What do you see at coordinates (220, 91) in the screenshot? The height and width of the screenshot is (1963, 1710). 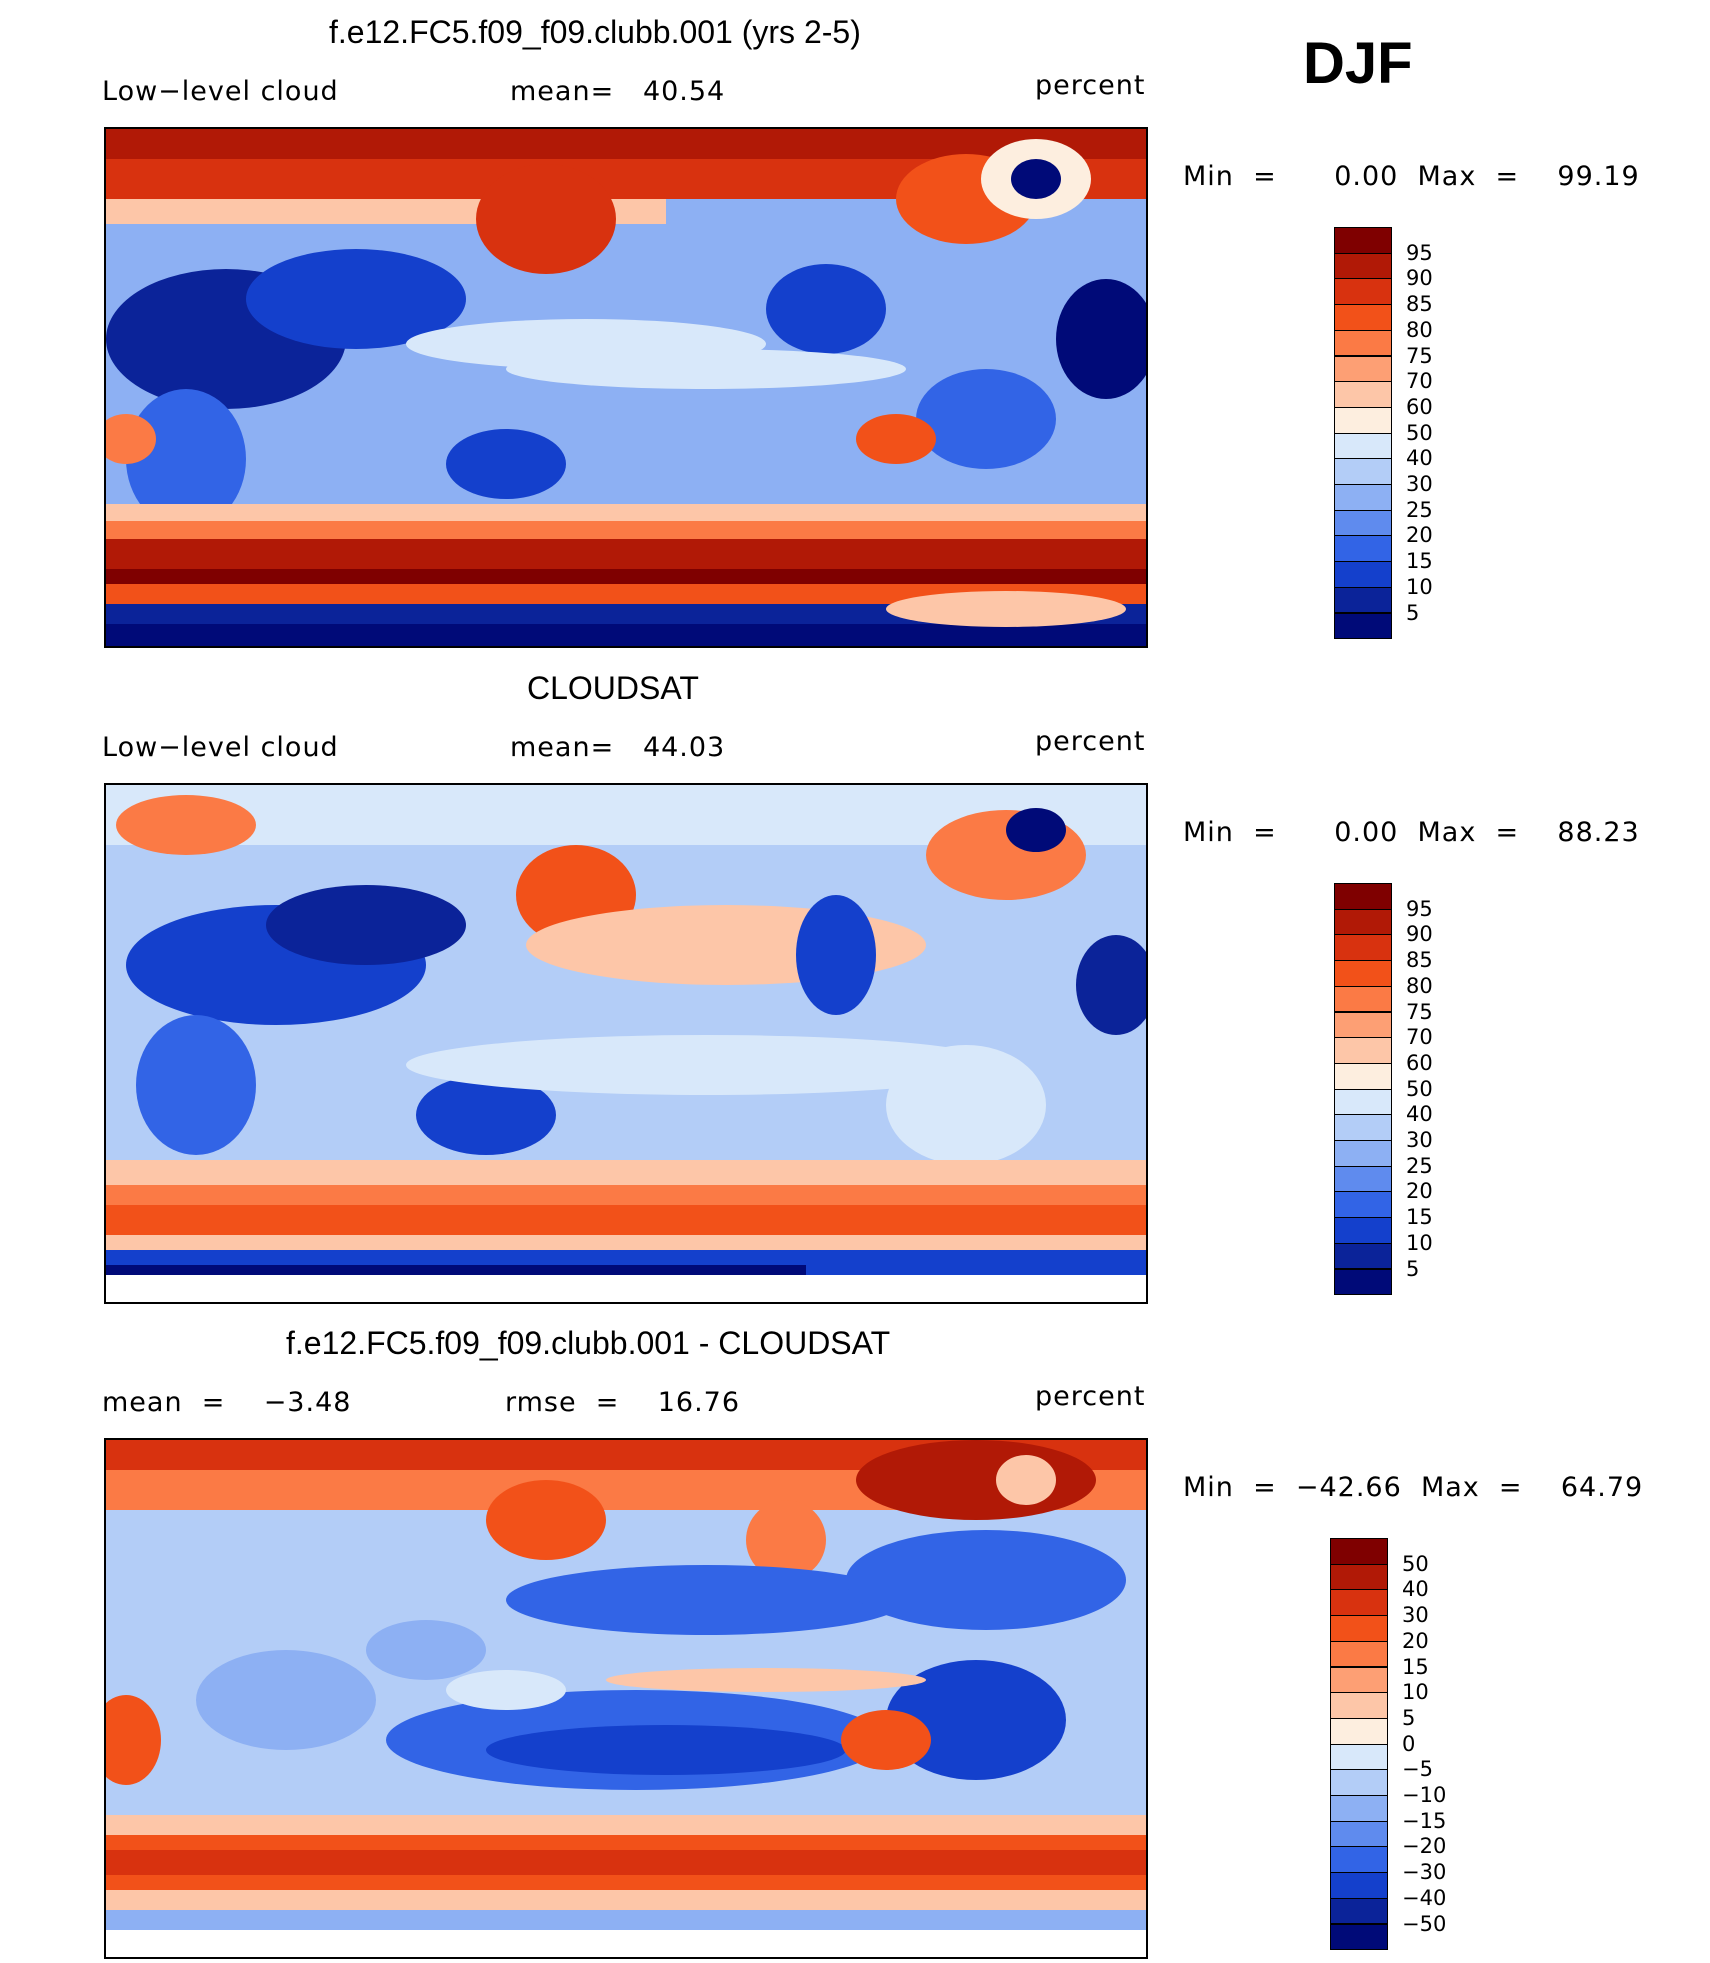 I see `panel-1-left-label: Low−level cloud` at bounding box center [220, 91].